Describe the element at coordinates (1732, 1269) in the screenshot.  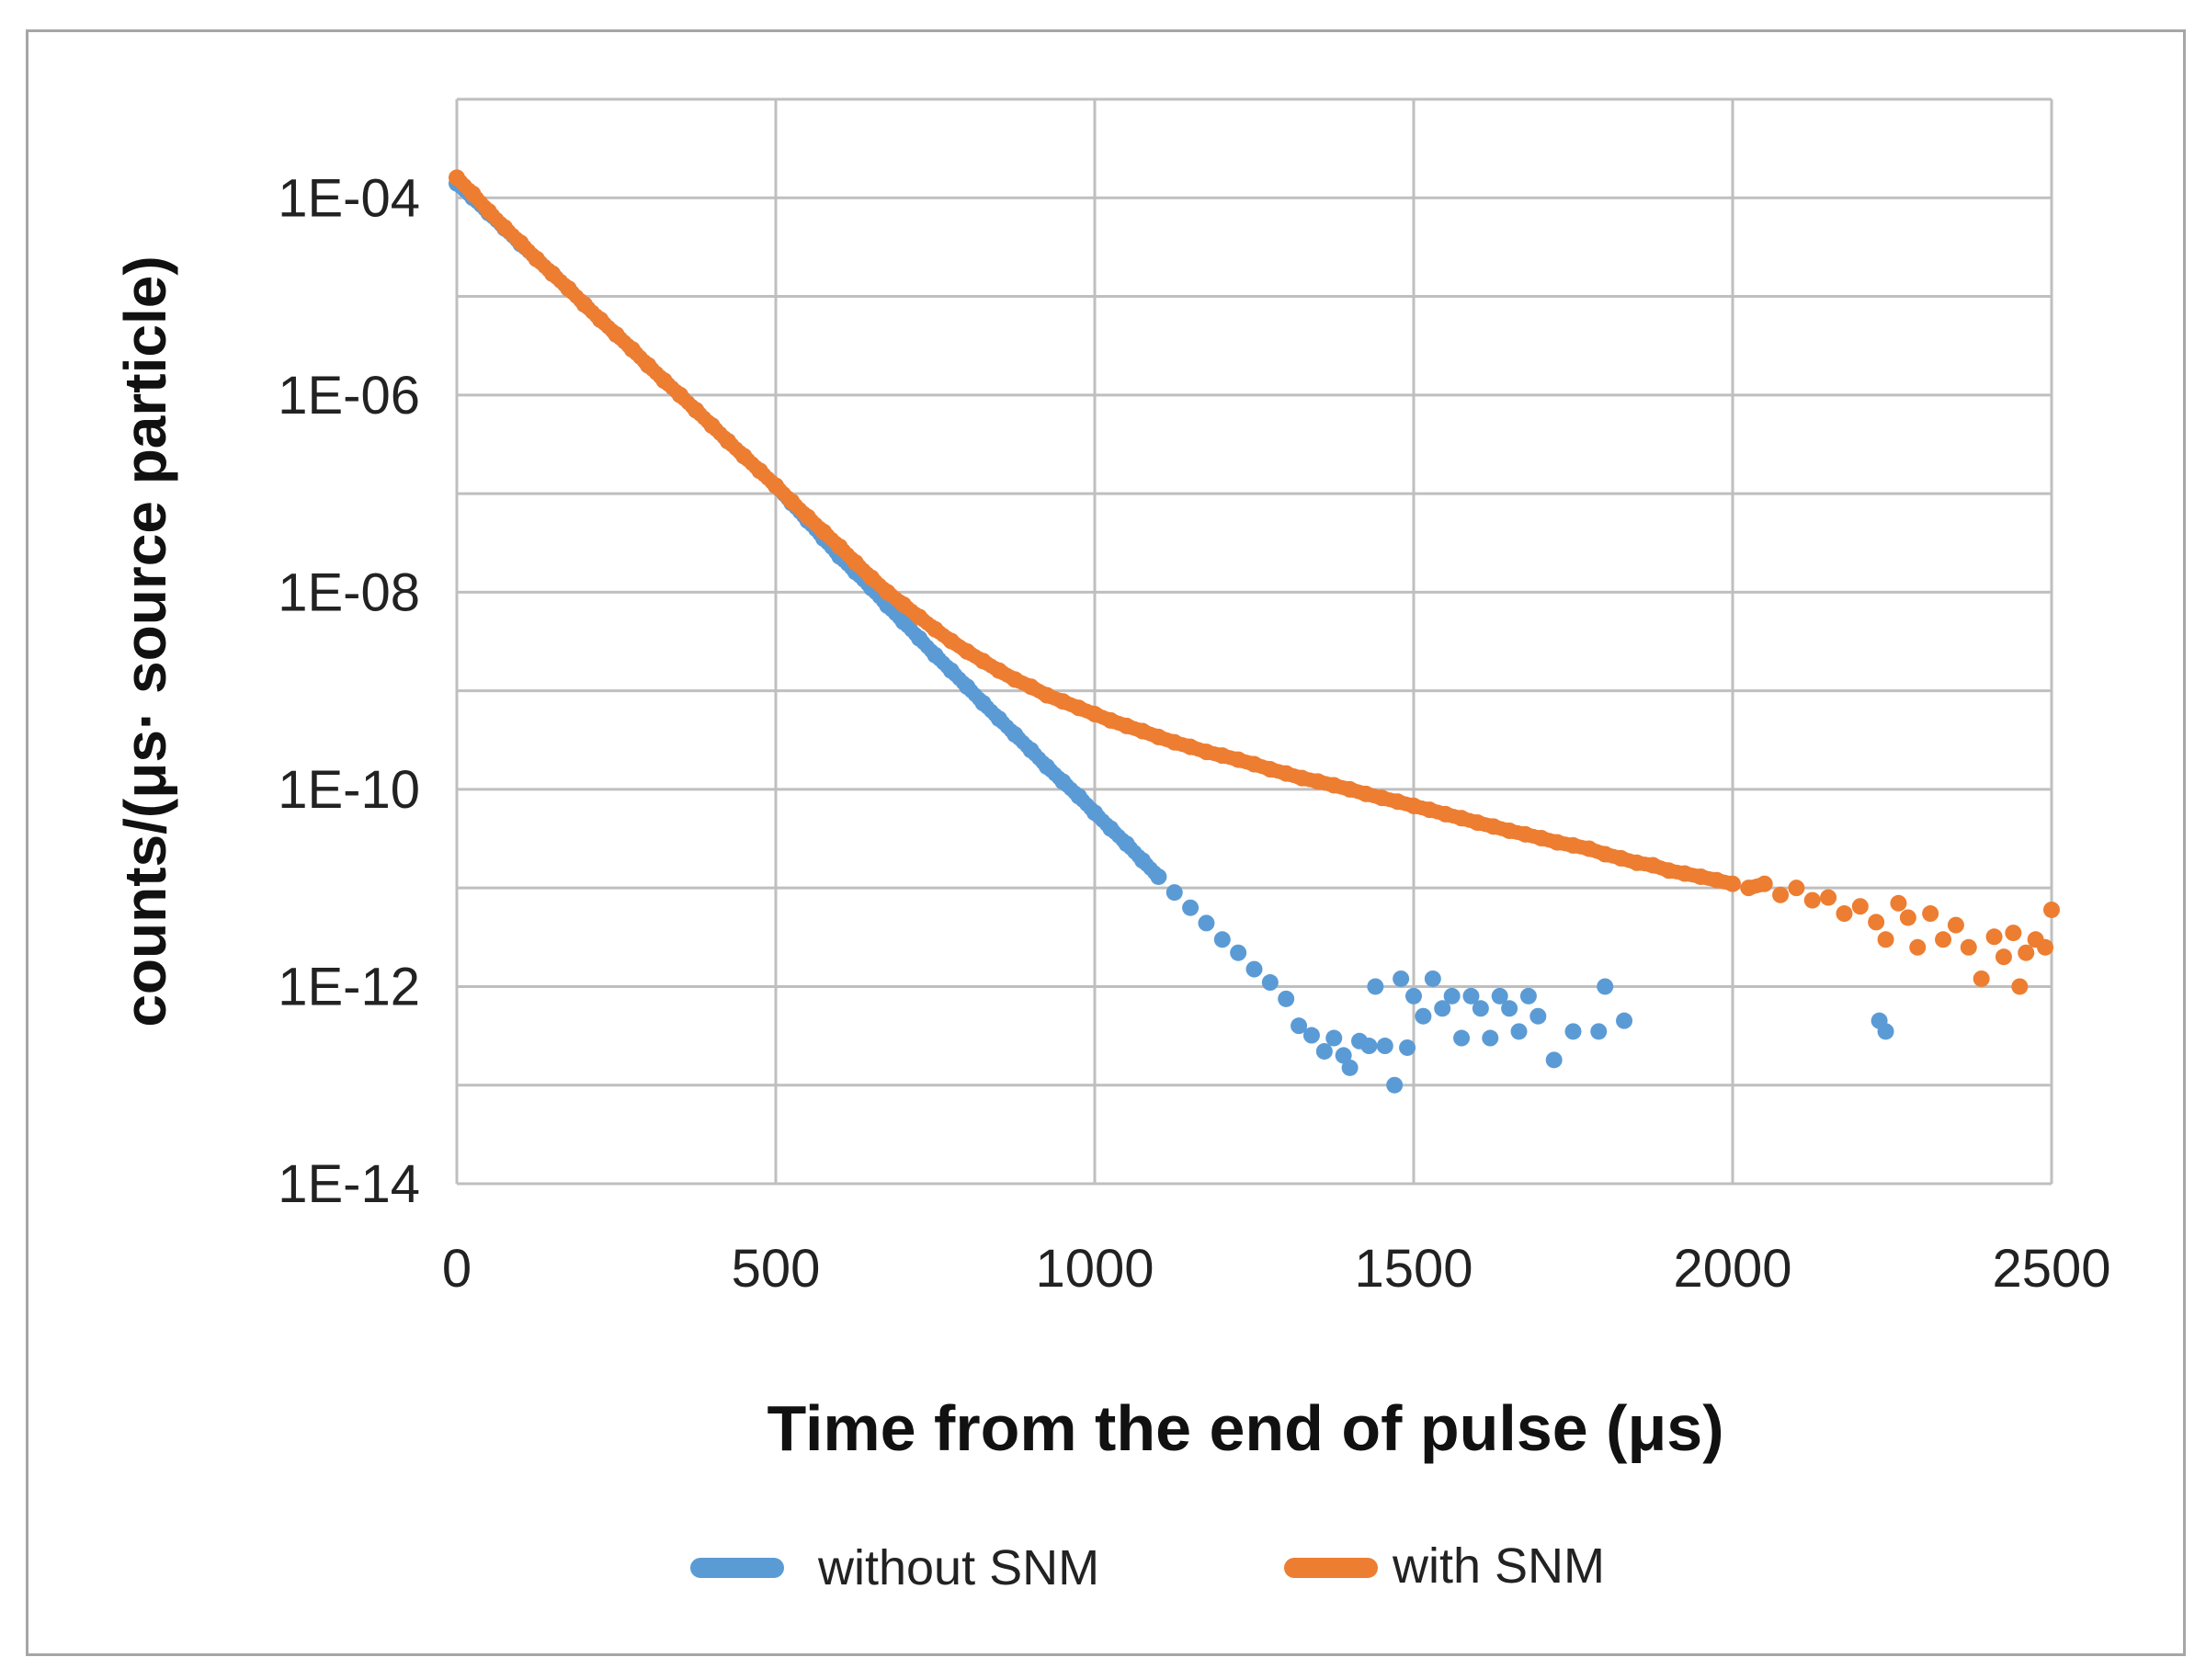
I see `x-tick-label: 2000` at that location.